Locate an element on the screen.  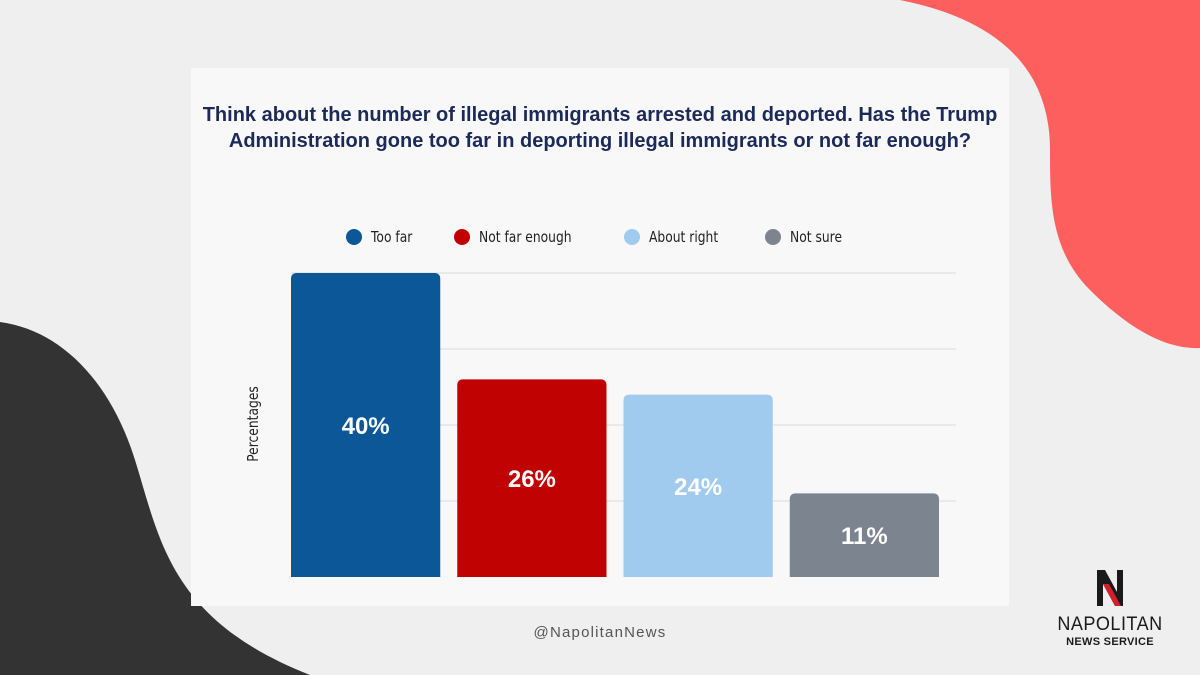
bar-data-label: 40% is located at coordinates (366, 426).